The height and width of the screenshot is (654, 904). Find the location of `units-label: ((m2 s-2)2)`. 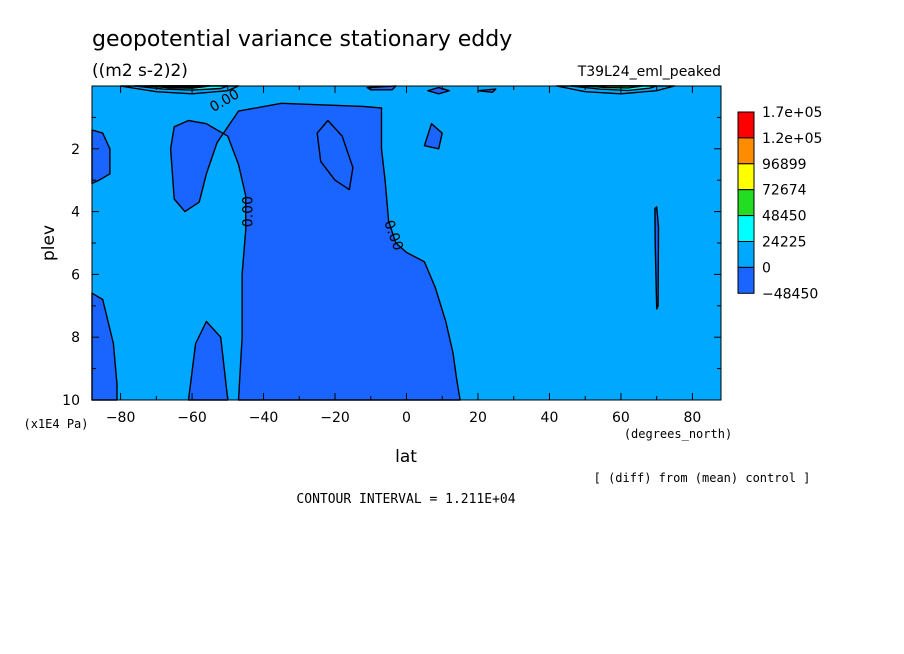

units-label: ((m2 s-2)2) is located at coordinates (140, 71).